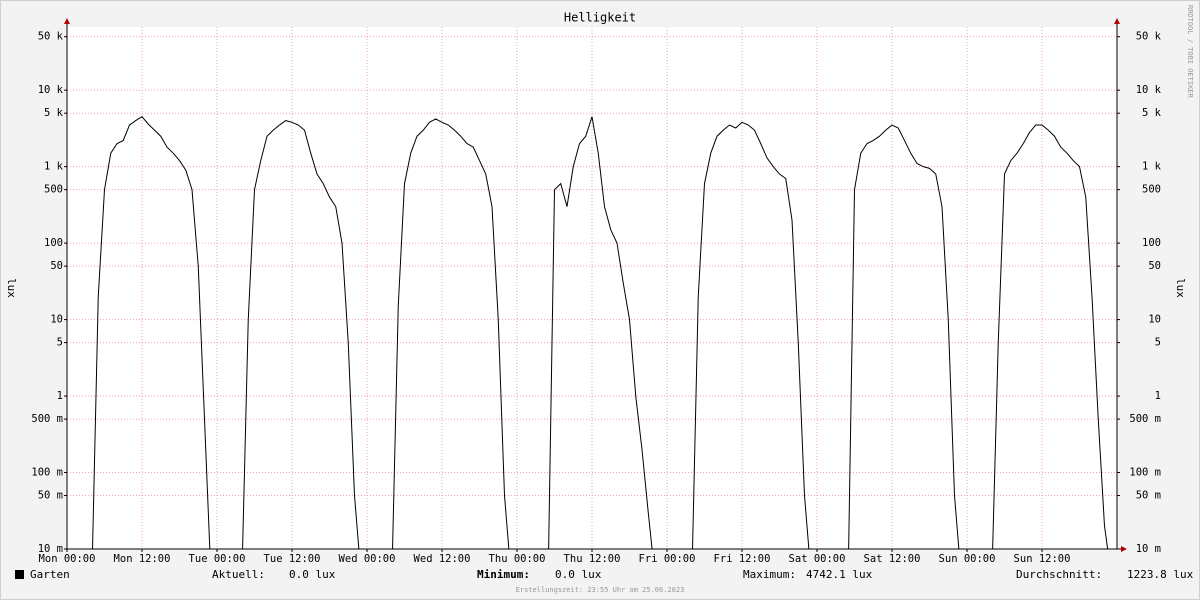 Image resolution: width=1200 pixels, height=600 pixels. I want to click on stat-label: Aktuell:, so click(238, 574).